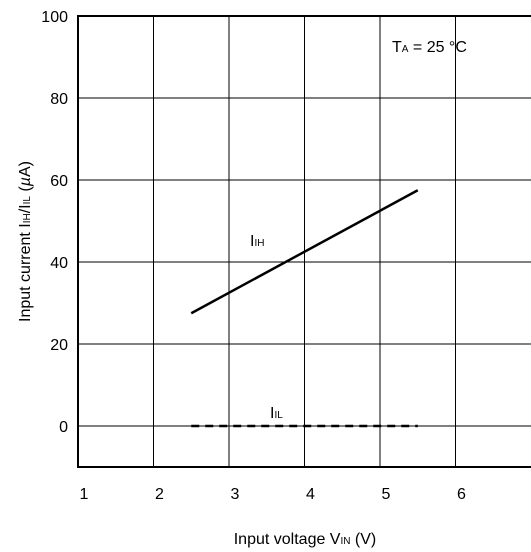  Describe the element at coordinates (345, 541) in the screenshot. I see `x-axis-label-sub: IN` at that location.